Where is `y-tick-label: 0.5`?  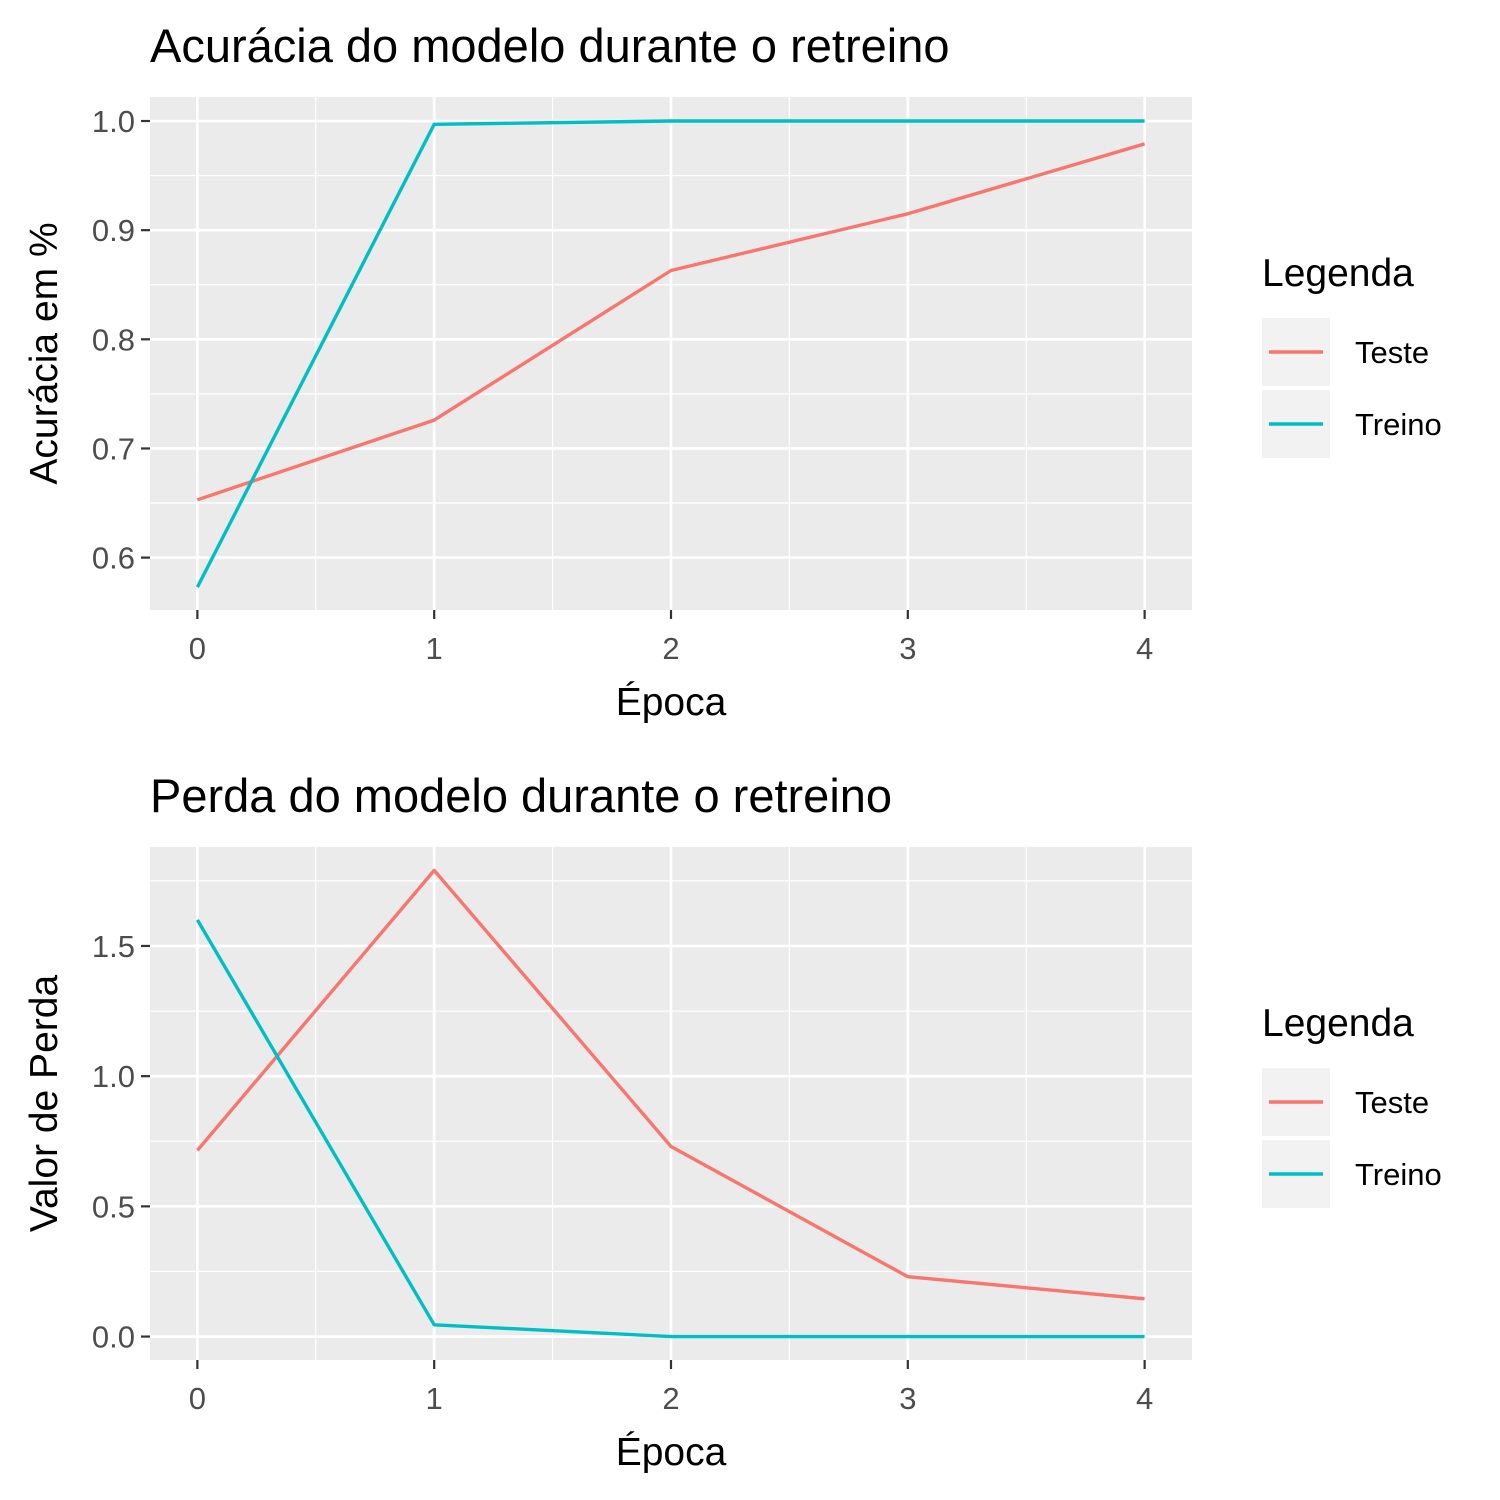
y-tick-label: 0.5 is located at coordinates (113, 1206).